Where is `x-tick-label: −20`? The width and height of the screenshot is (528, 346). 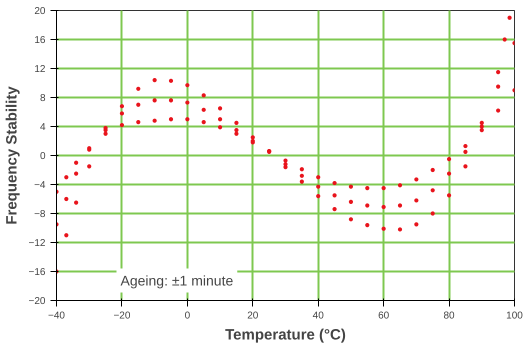 x-tick-label: −20 is located at coordinates (122, 316).